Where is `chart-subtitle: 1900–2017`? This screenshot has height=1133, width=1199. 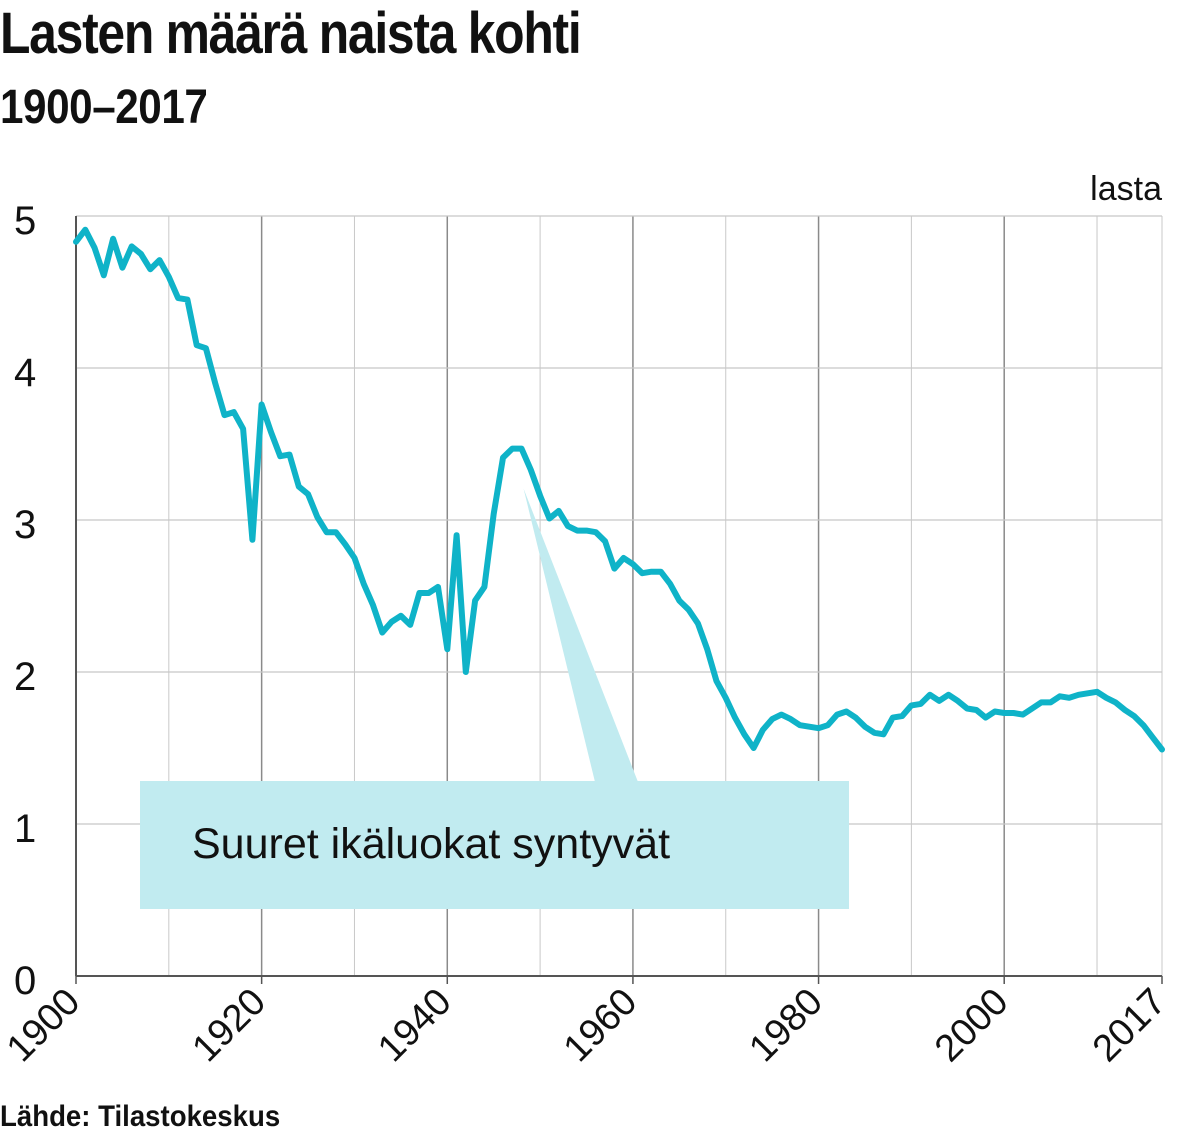
chart-subtitle: 1900–2017 is located at coordinates (104, 107).